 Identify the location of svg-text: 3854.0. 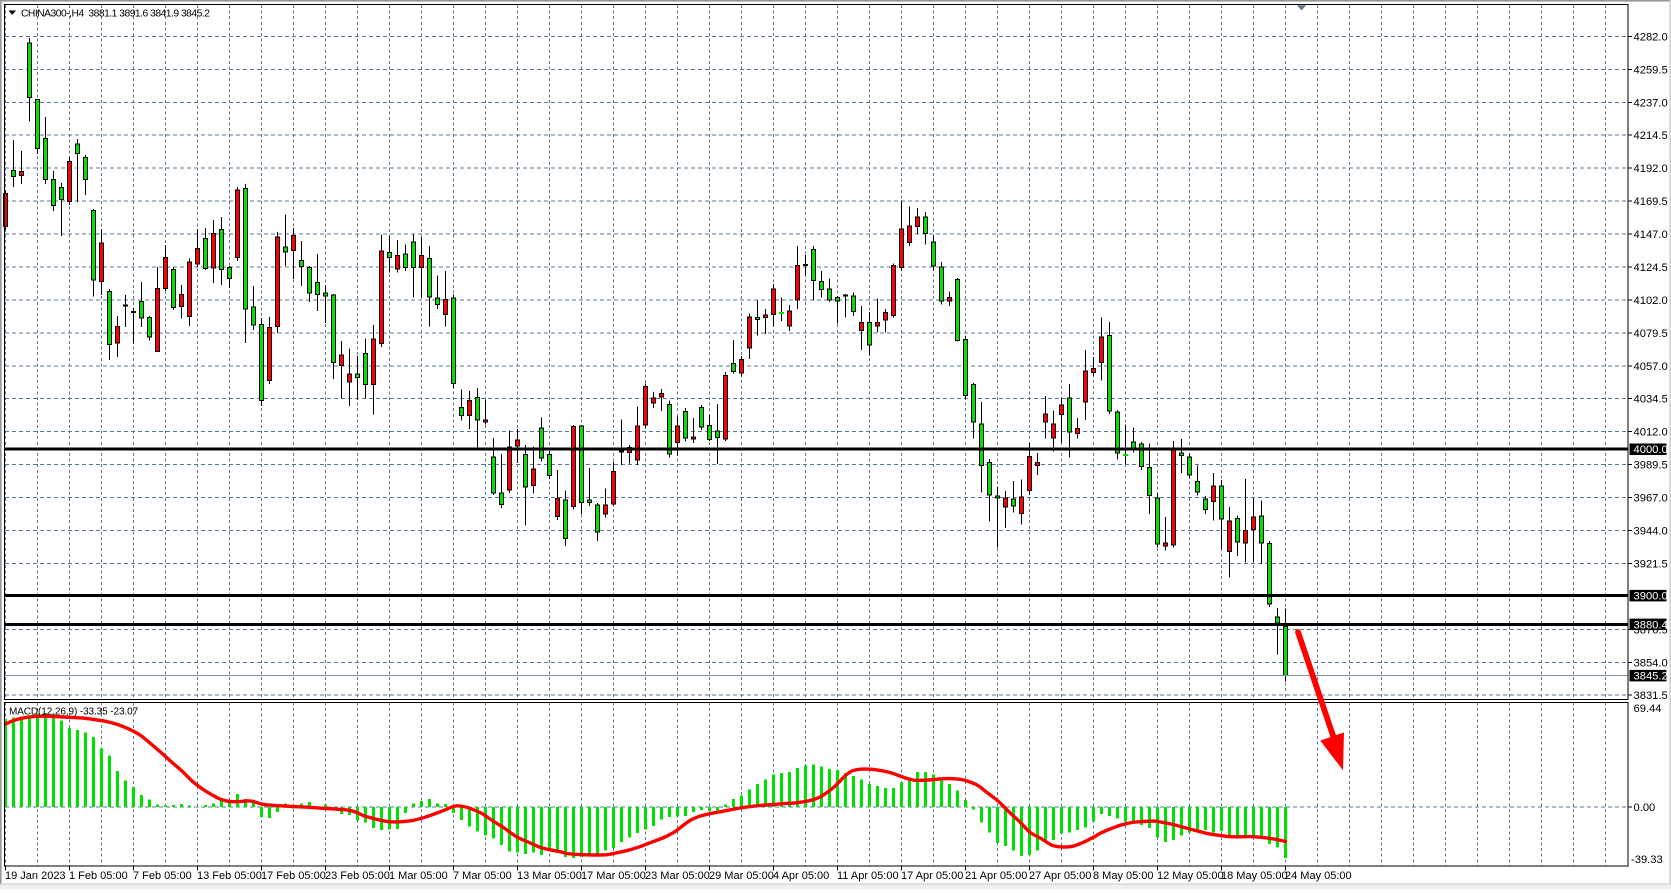
(1651, 663).